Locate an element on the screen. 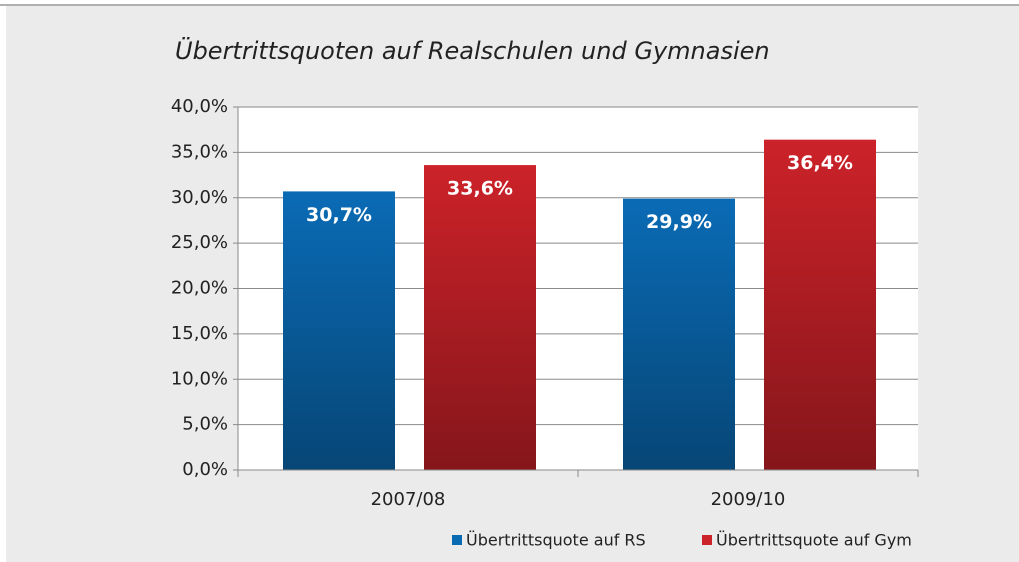 The height and width of the screenshot is (562, 1019). y-tick-label: 0,0% is located at coordinates (205, 469).